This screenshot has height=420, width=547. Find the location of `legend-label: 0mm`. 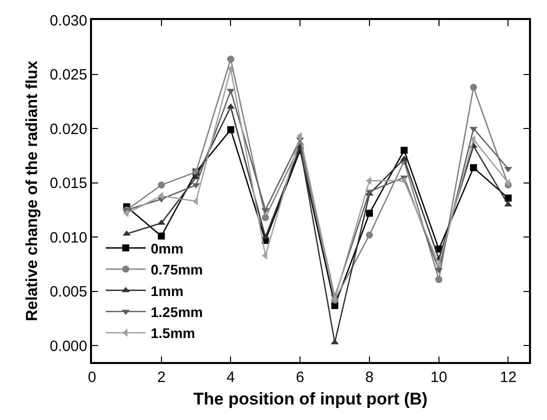

legend-label: 0mm is located at coordinates (167, 248).